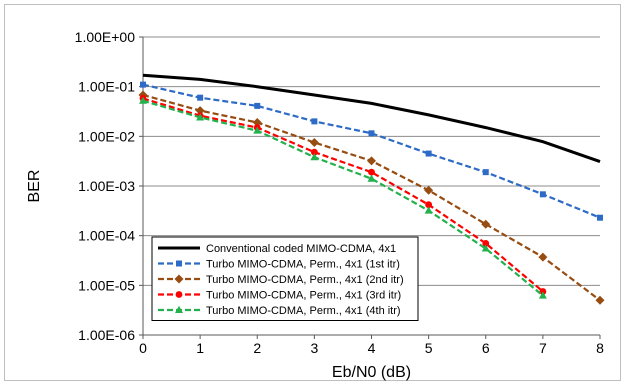 This screenshot has width=626, height=385. What do you see at coordinates (600, 348) in the screenshot?
I see `x-tick-label: 8` at bounding box center [600, 348].